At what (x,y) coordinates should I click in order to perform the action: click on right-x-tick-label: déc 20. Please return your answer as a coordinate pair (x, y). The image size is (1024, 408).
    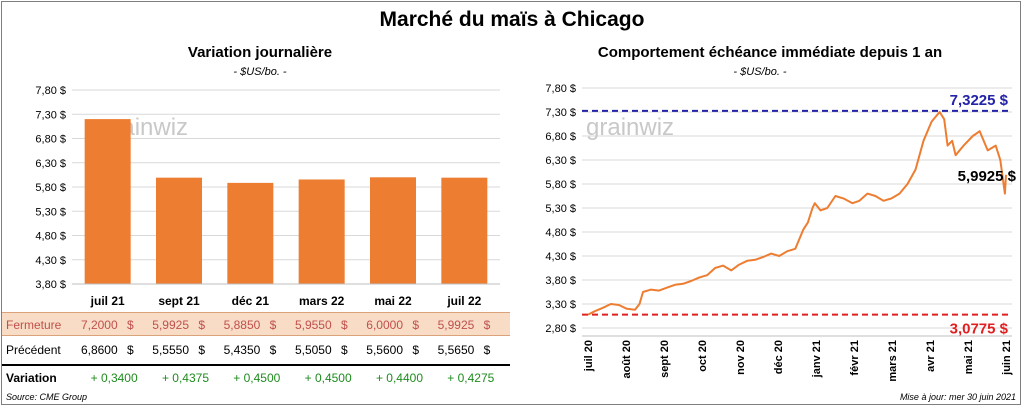
    Looking at the image, I should click on (779, 357).